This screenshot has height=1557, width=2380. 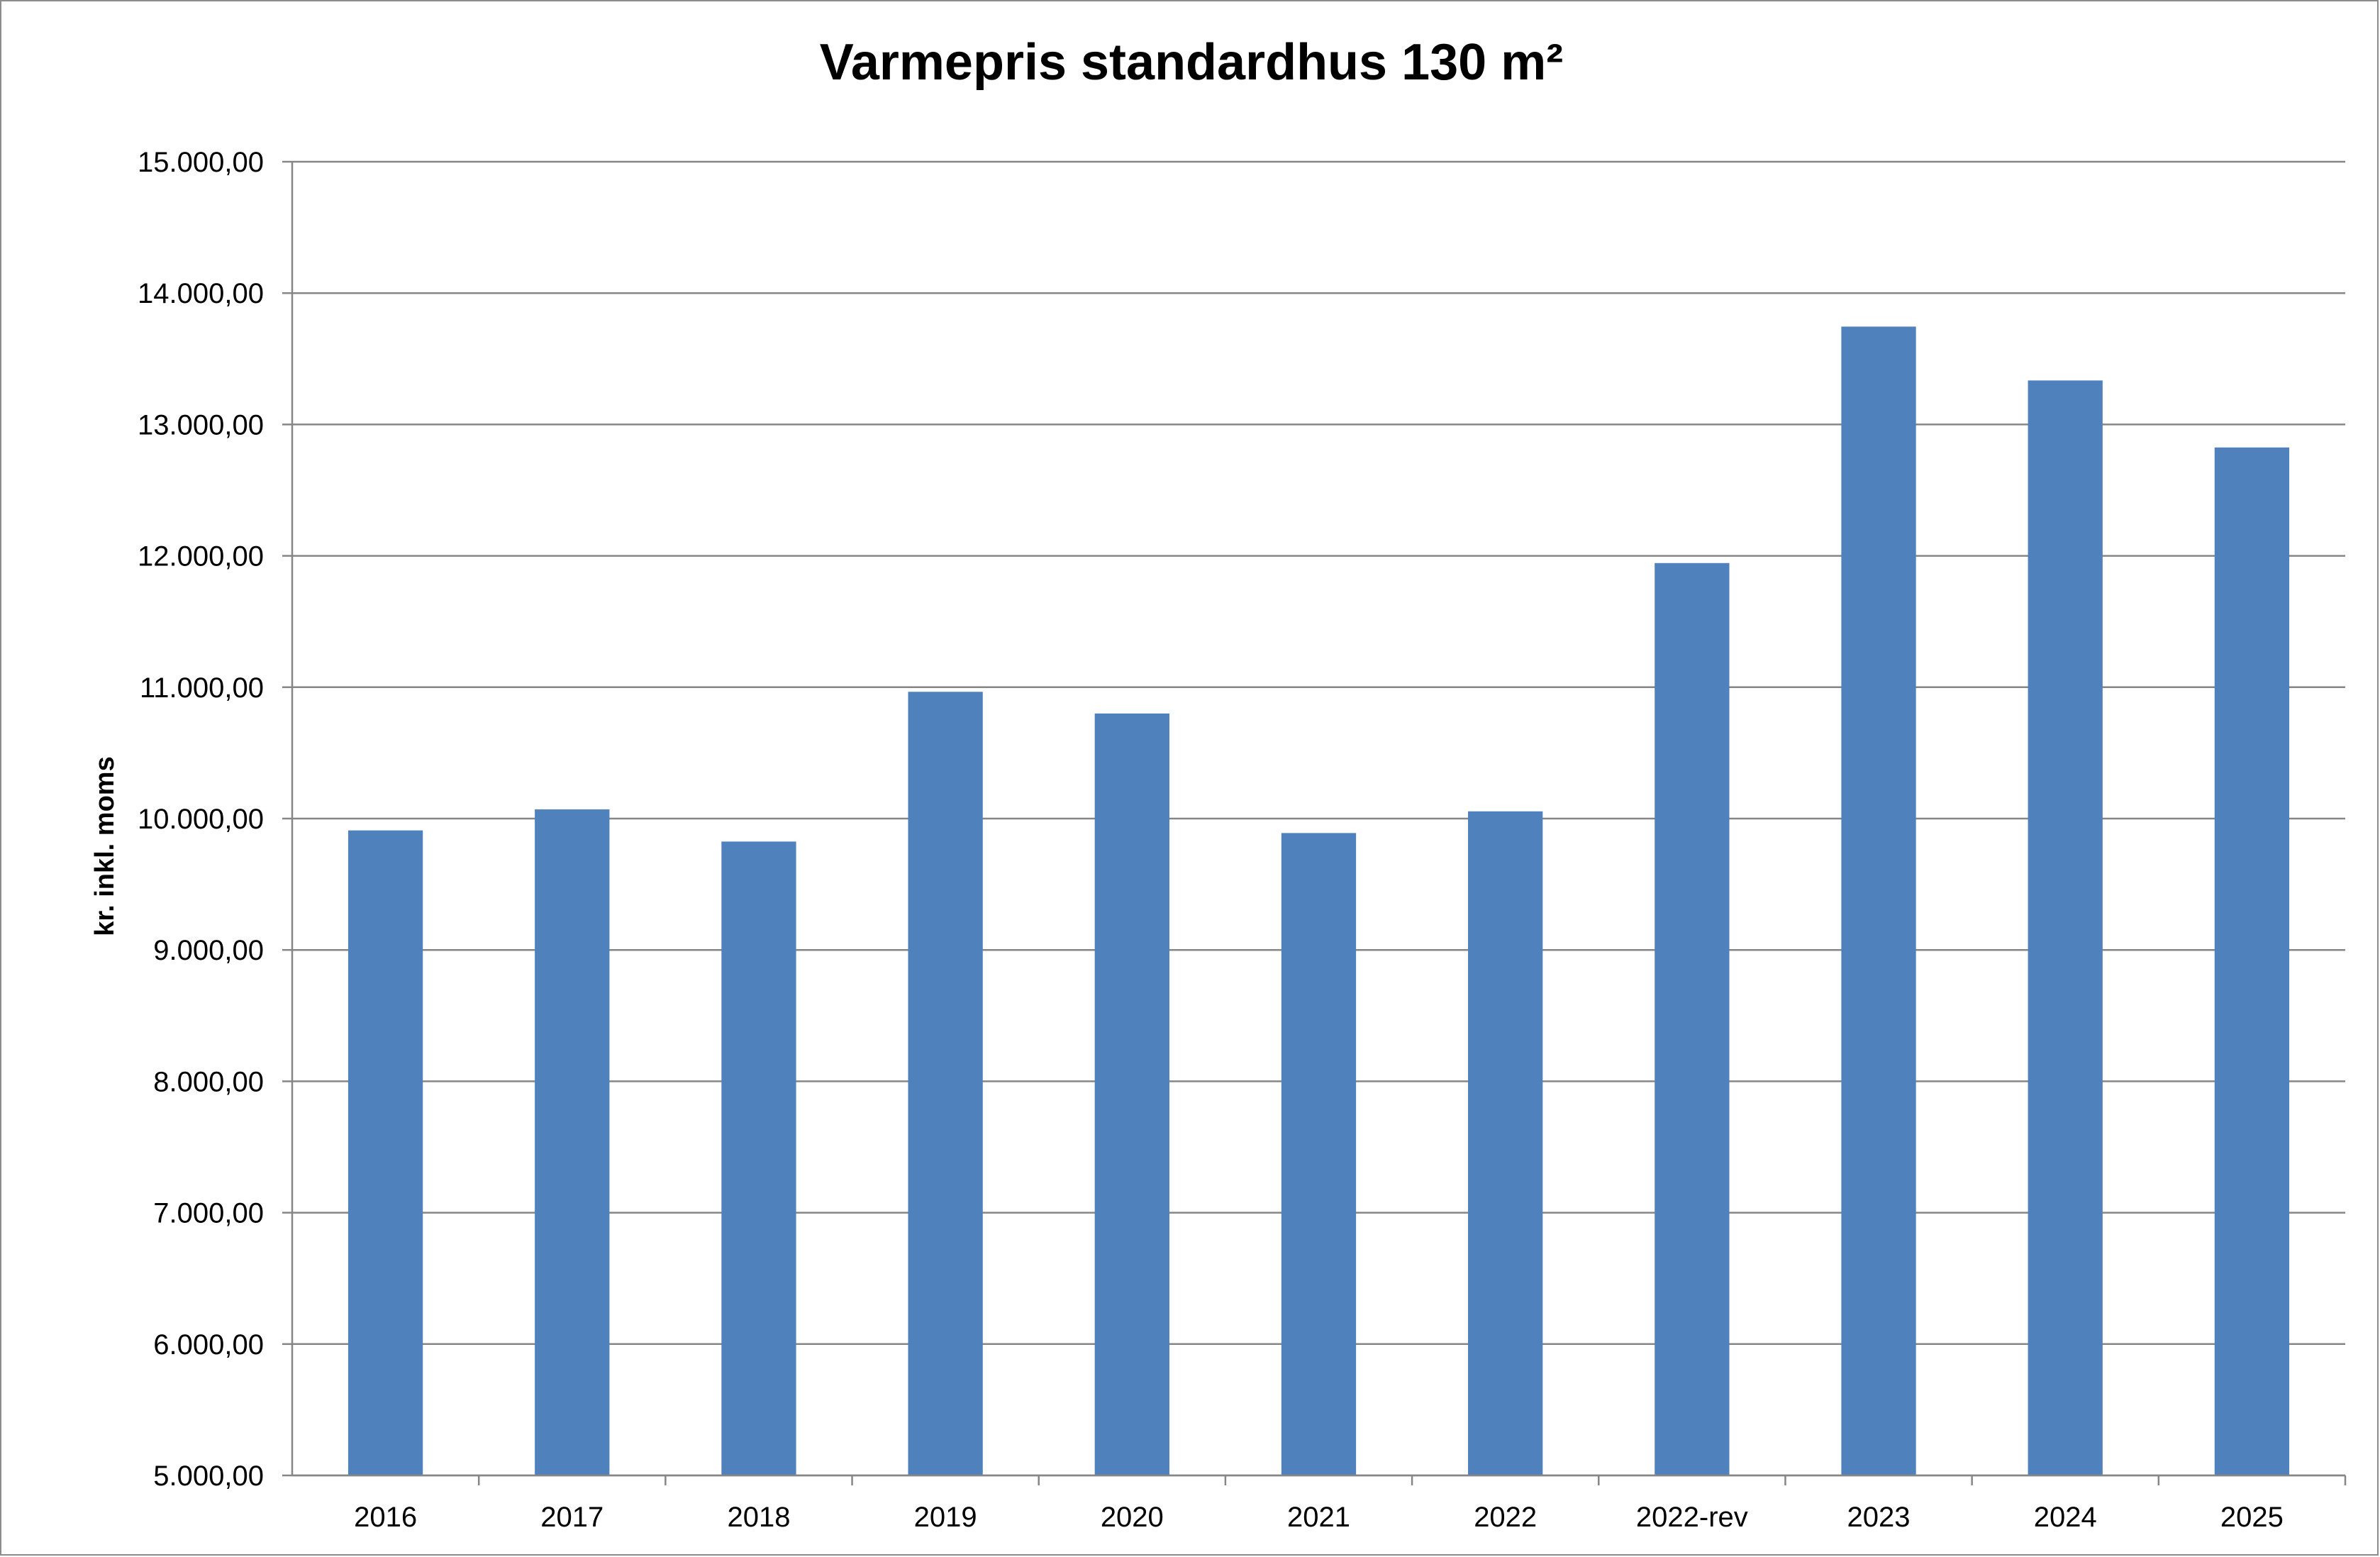 I want to click on x-tick-label: 2024, so click(x=2065, y=1517).